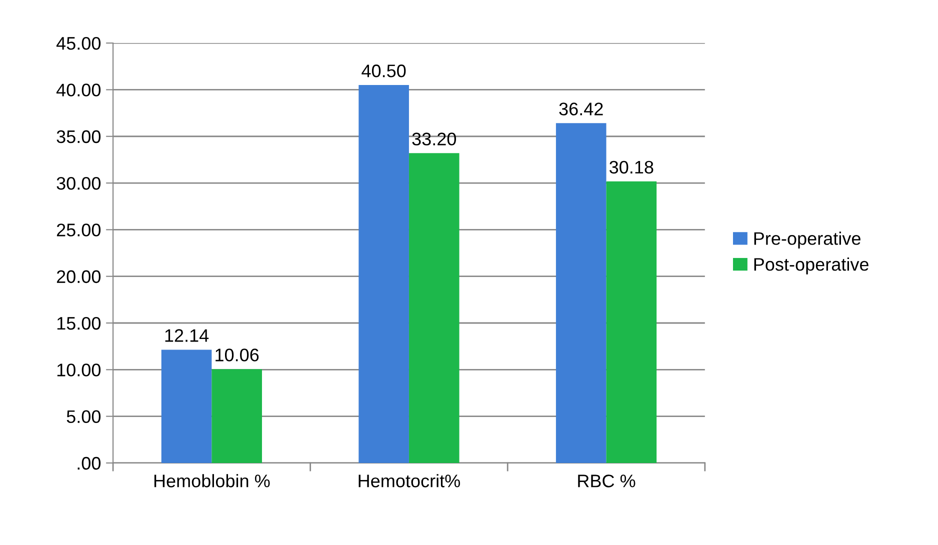 The width and height of the screenshot is (938, 545). What do you see at coordinates (78, 183) in the screenshot?
I see `y-tick-label: 30.00` at bounding box center [78, 183].